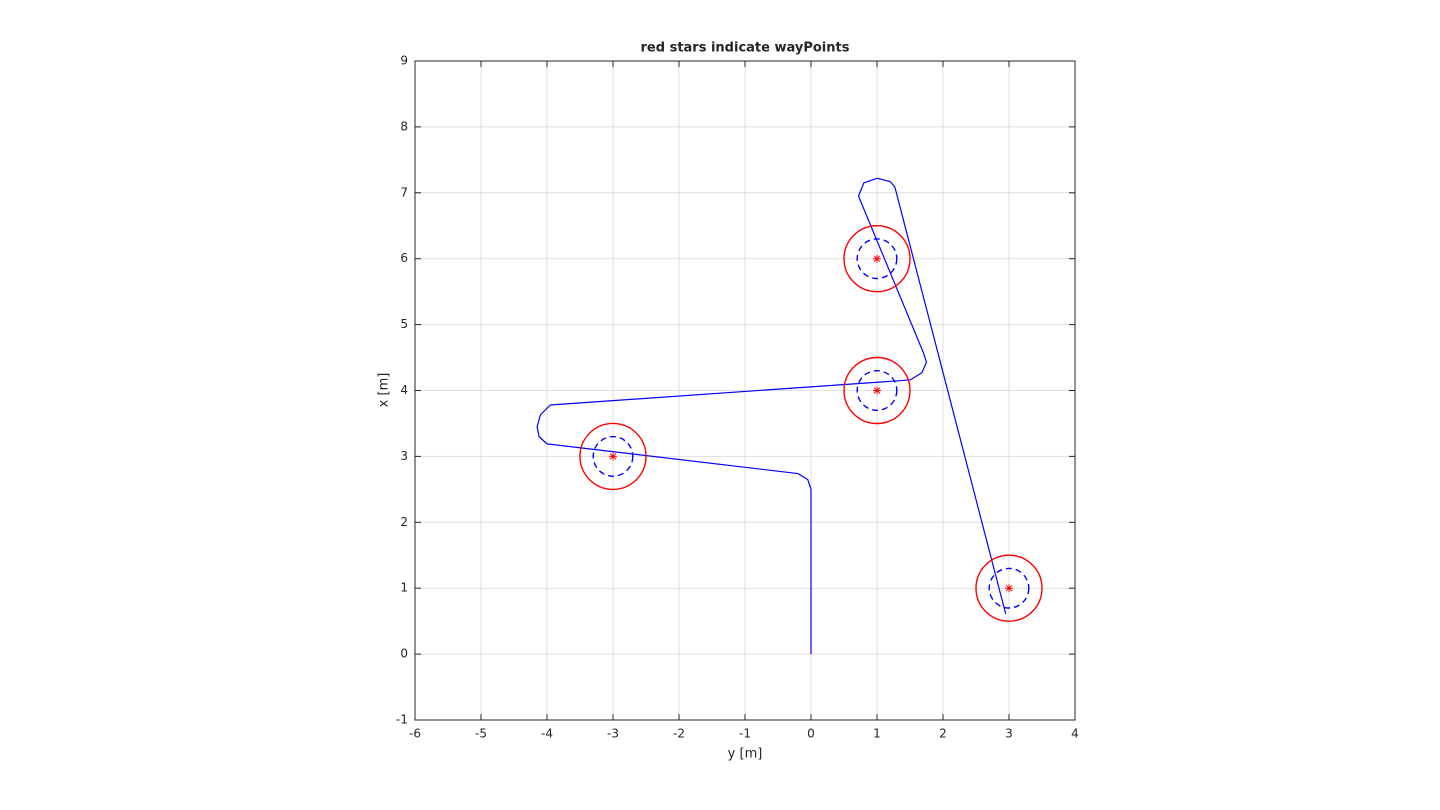 This screenshot has width=1440, height=810. I want to click on x-tick-label: 1, so click(877, 734).